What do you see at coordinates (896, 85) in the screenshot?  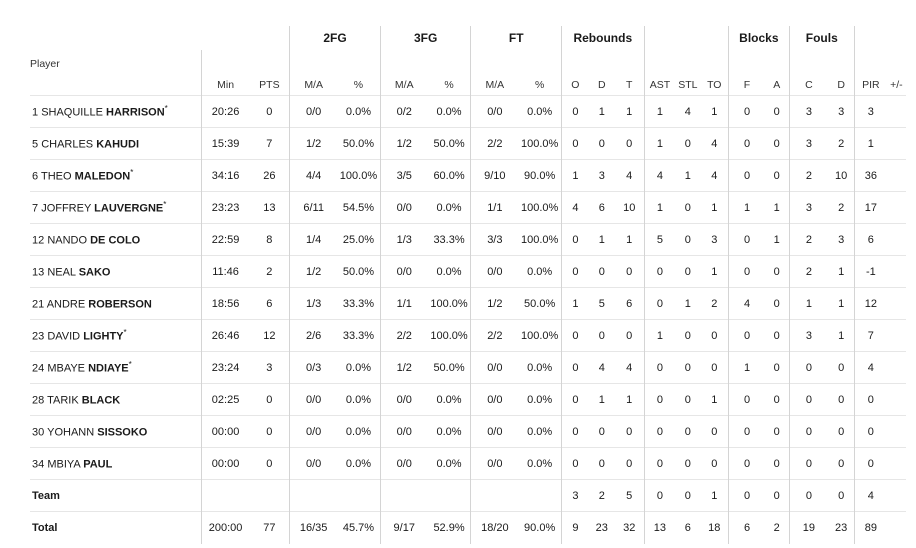 I see `col-header-plus-minus: +/-` at bounding box center [896, 85].